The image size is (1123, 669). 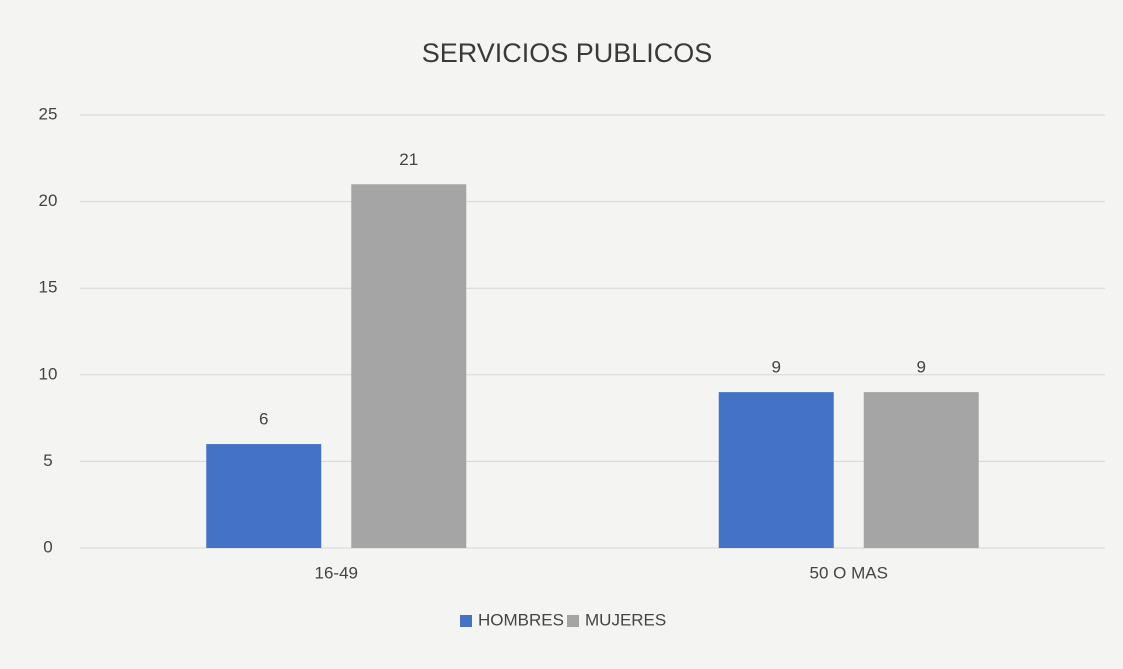 I want to click on x-tick-label: 50 O MAS, so click(x=849, y=572).